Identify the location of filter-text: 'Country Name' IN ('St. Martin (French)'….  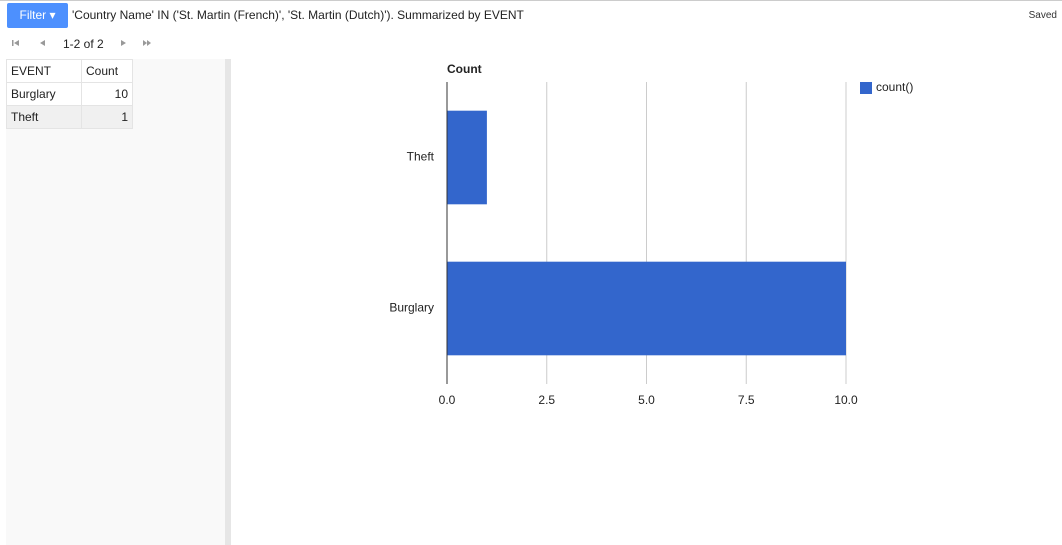
(298, 15).